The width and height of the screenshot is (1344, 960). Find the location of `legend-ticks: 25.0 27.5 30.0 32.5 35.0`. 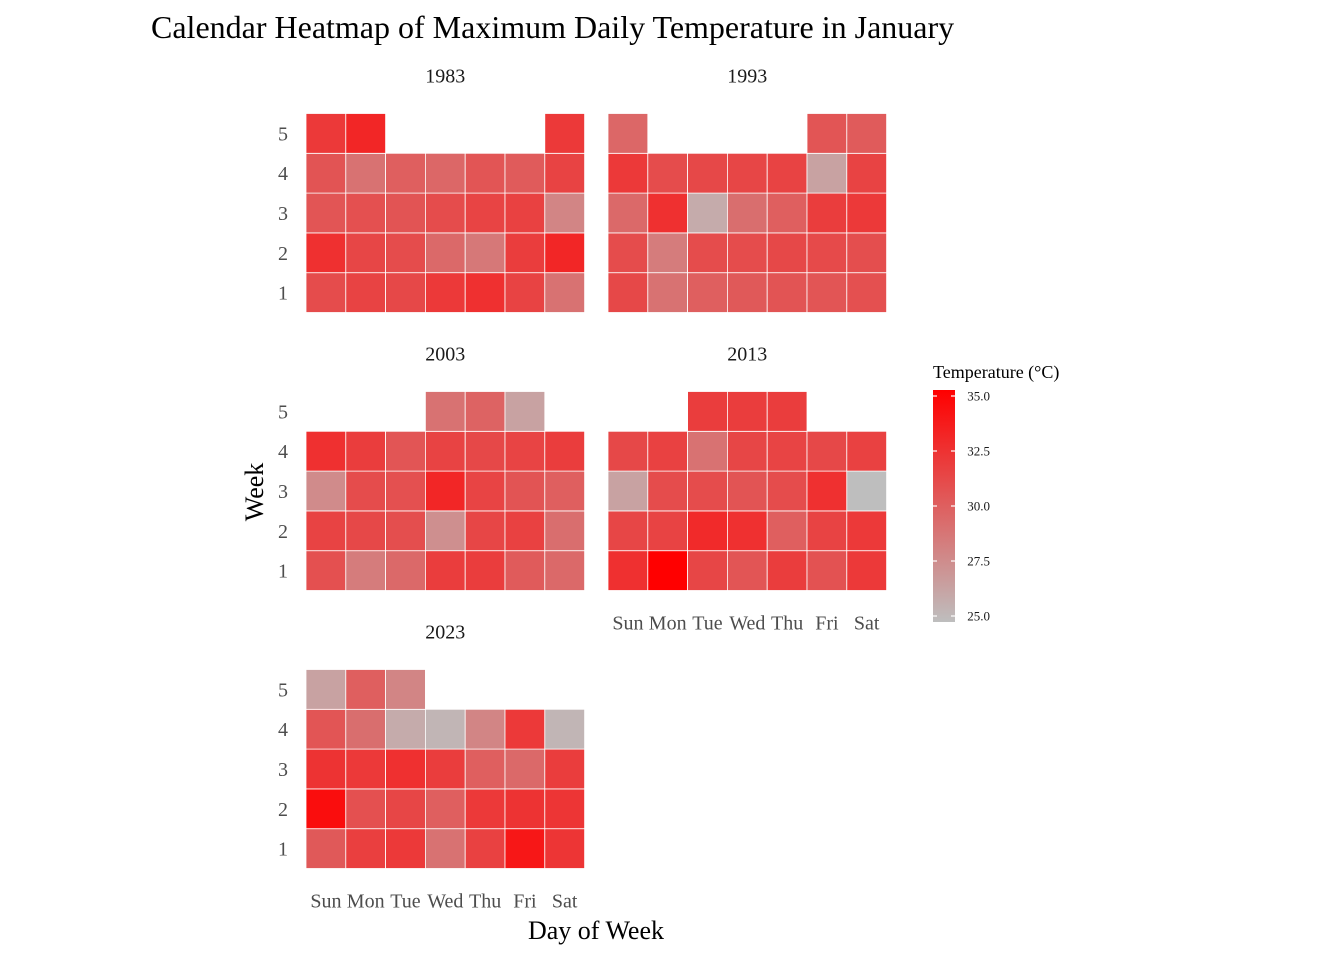

legend-ticks: 25.0 27.5 30.0 32.5 35.0 is located at coordinates (961, 506).